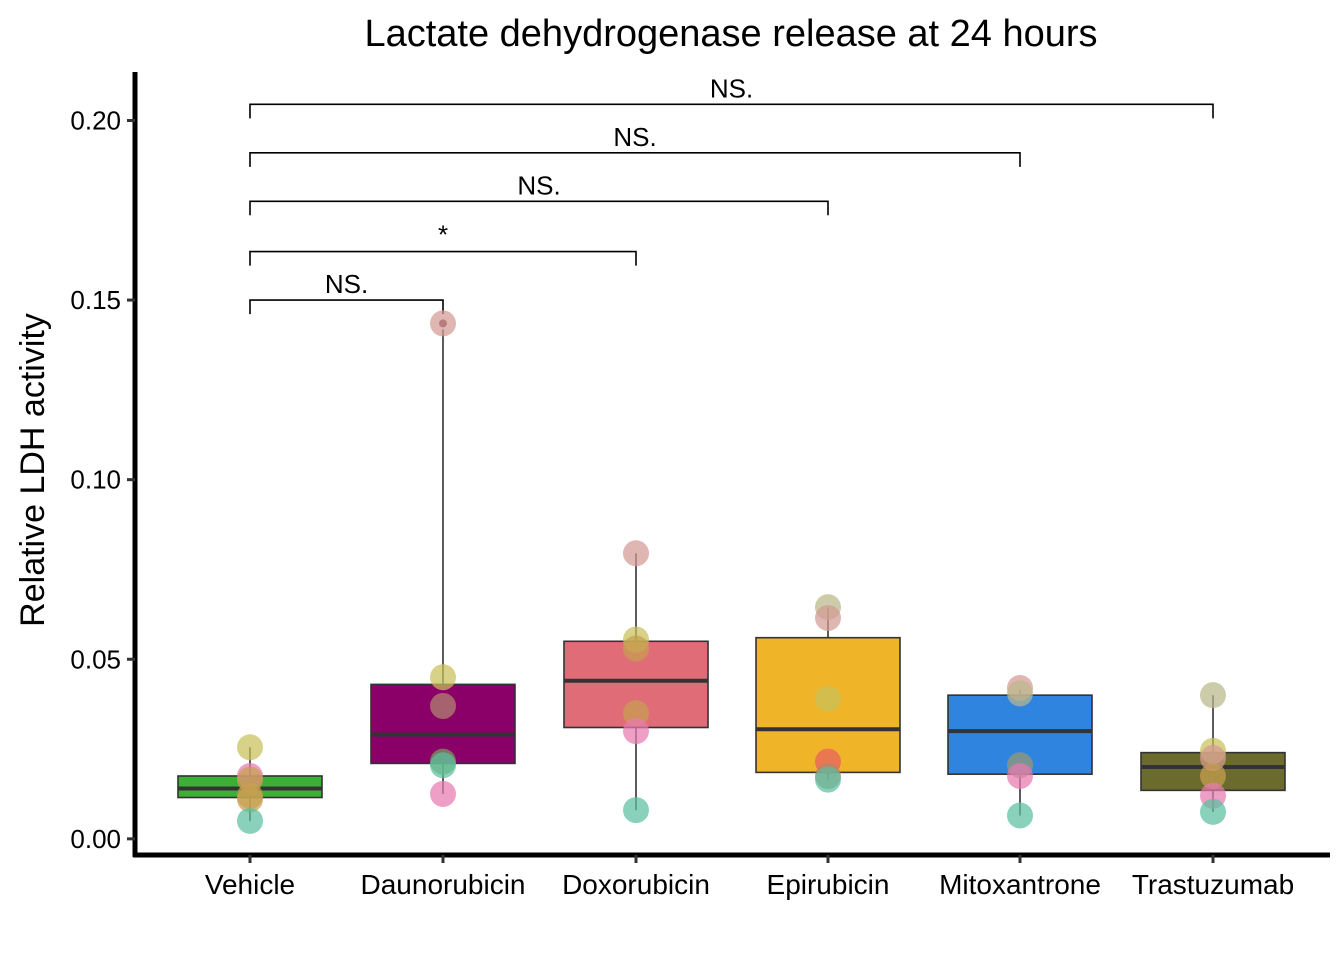 Image resolution: width=1344 pixels, height=960 pixels. Describe the element at coordinates (346, 284) in the screenshot. I see `significance-label-1: NS.` at that location.